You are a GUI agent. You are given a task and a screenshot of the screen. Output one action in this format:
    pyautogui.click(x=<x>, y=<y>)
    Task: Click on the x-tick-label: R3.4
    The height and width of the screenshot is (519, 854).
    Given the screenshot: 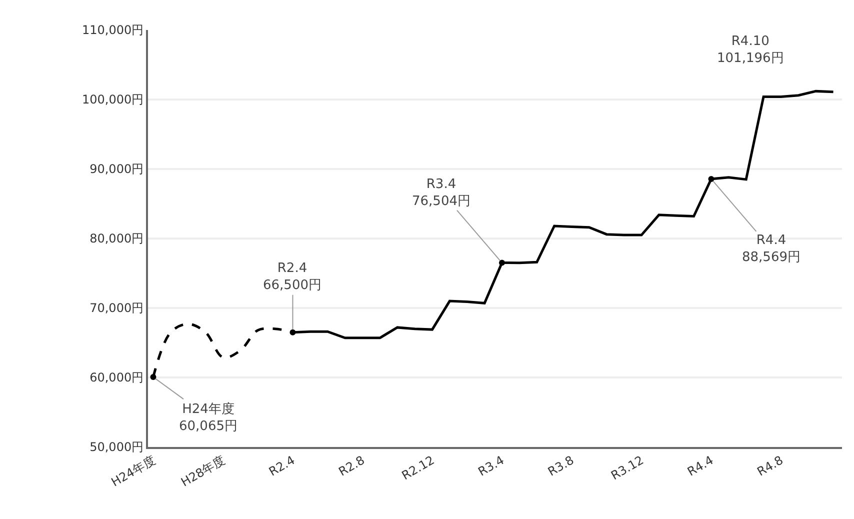 What is the action you would take?
    pyautogui.click(x=491, y=466)
    